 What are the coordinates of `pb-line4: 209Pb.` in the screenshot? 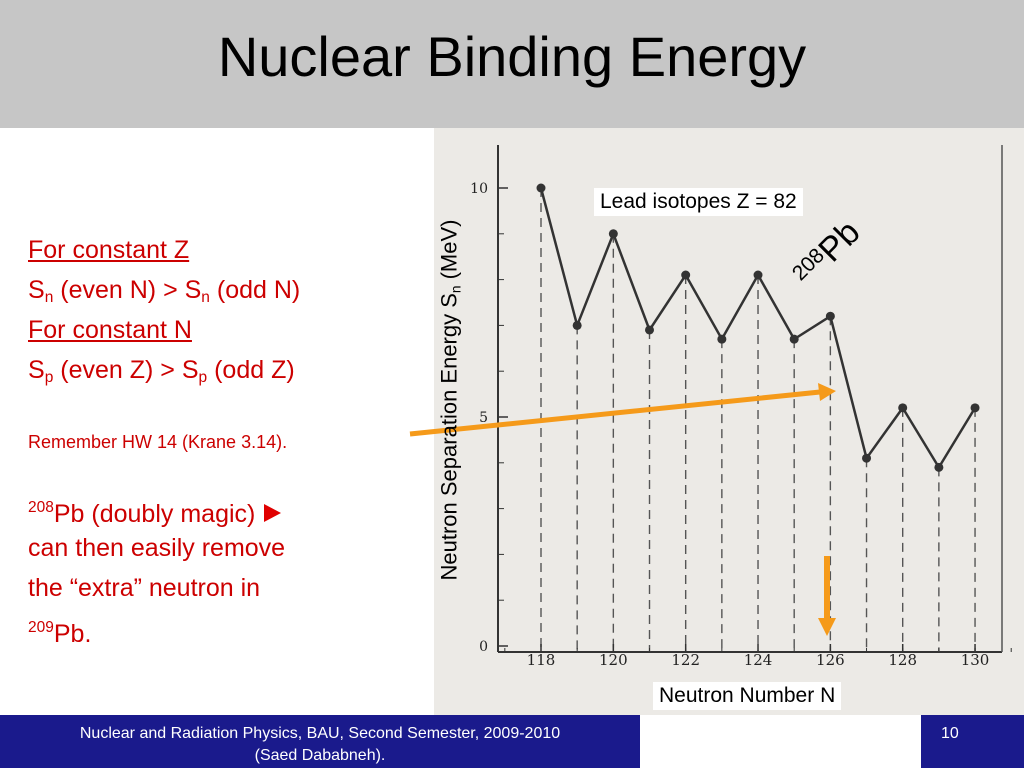 It's located at (59, 631).